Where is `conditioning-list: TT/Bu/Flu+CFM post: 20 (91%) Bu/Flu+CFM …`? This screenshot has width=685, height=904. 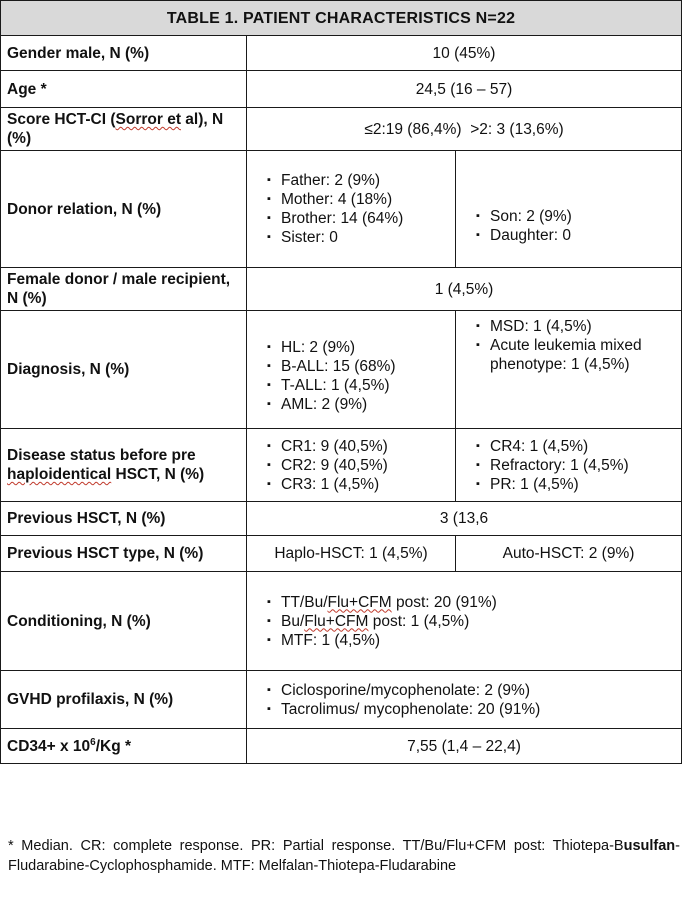 conditioning-list: TT/Bu/Flu+CFM post: 20 (91%) Bu/Flu+CFM … is located at coordinates (464, 621).